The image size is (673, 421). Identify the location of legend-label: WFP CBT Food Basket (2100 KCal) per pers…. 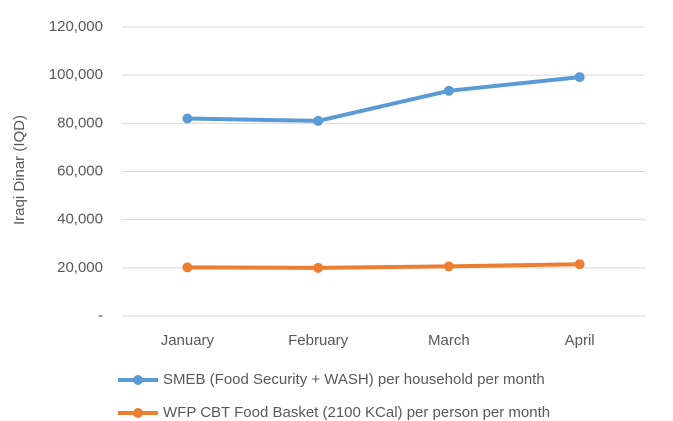
(356, 412).